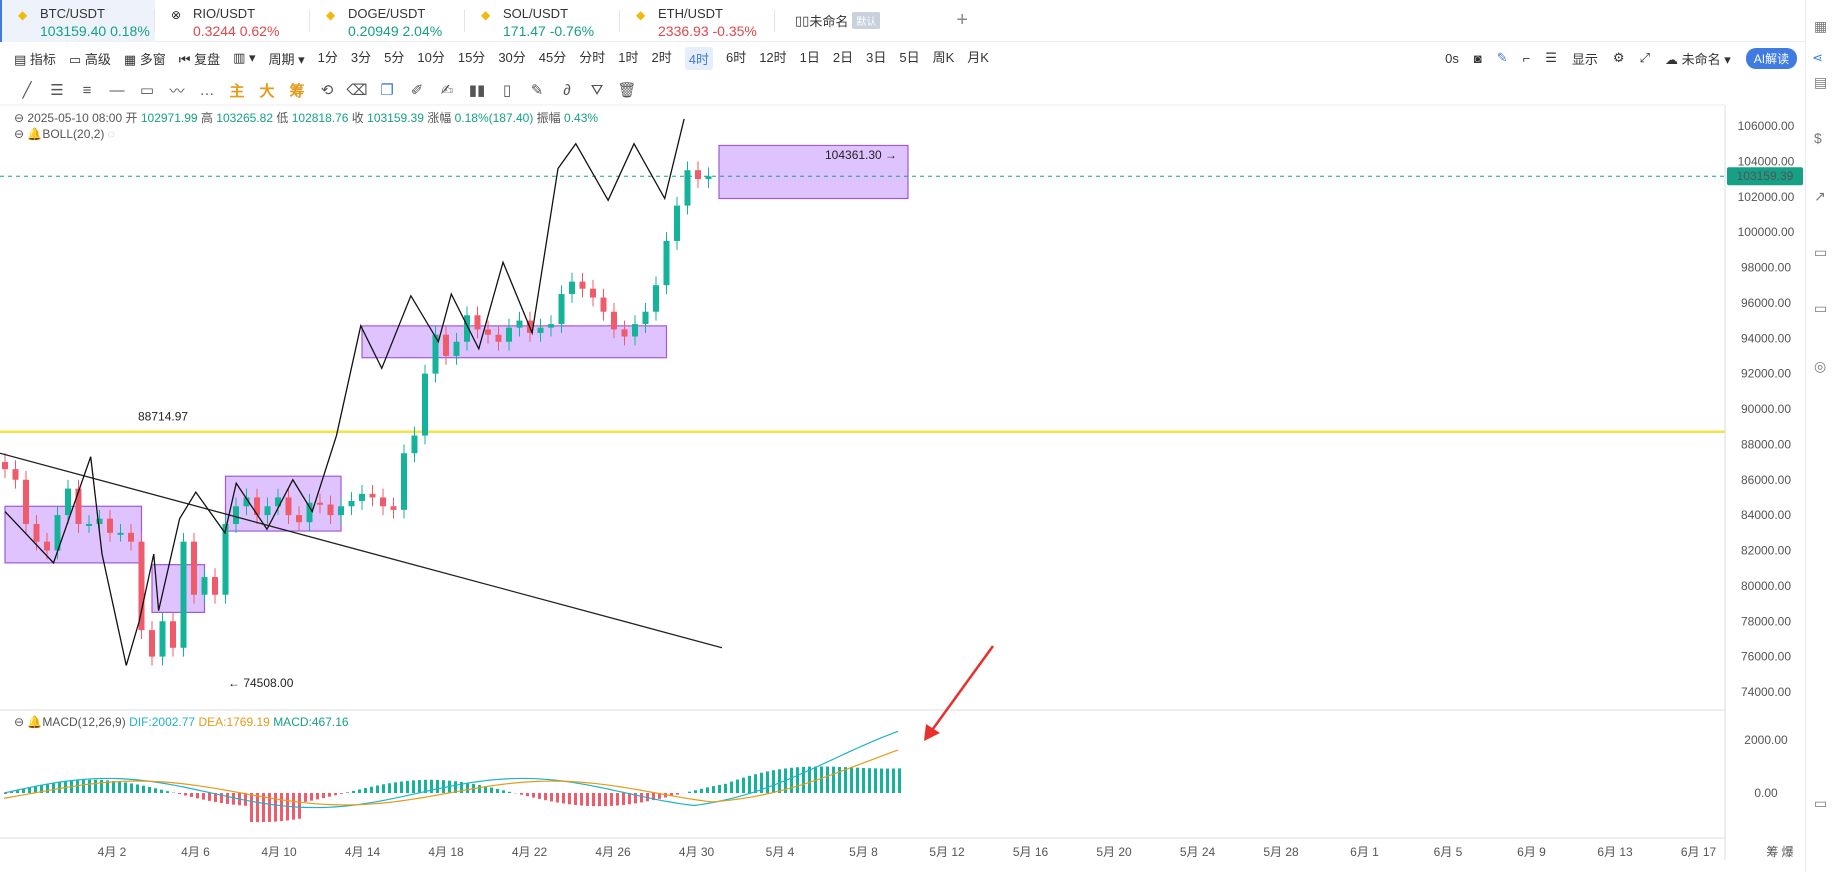 The image size is (1835, 872). What do you see at coordinates (876, 57) in the screenshot?
I see `interval-3日: 3日` at bounding box center [876, 57].